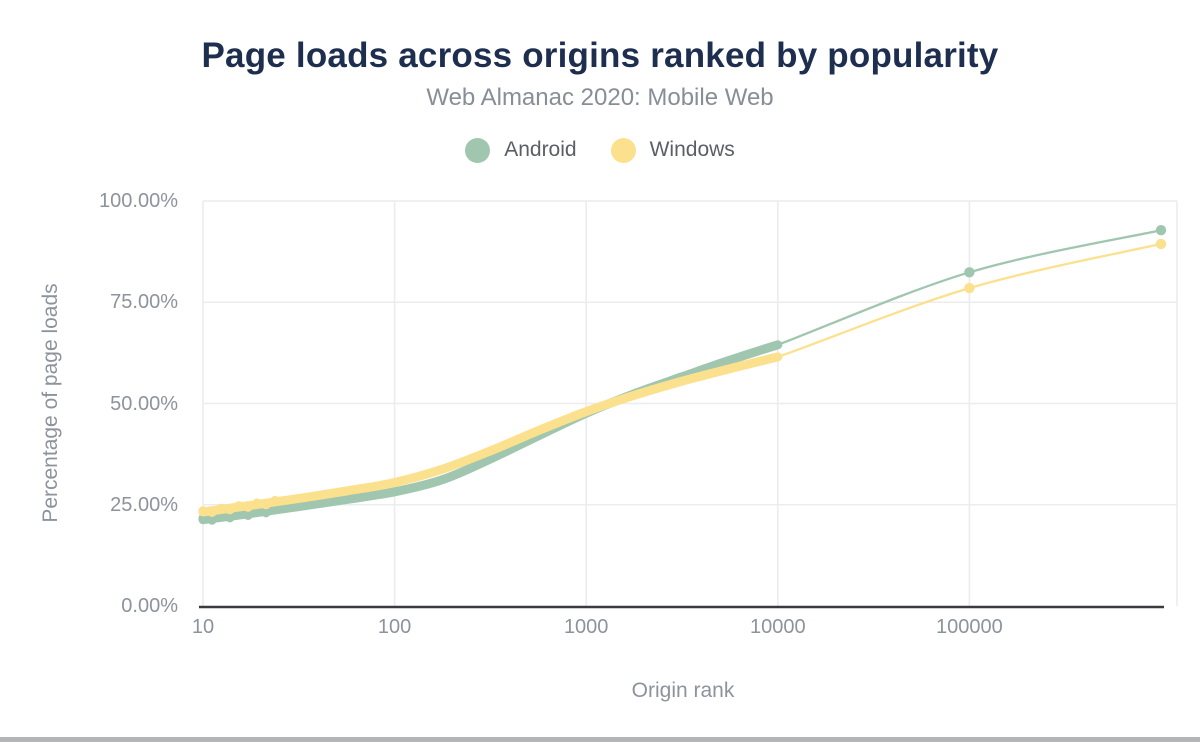  What do you see at coordinates (600, 150) in the screenshot?
I see `legend: Android Windows` at bounding box center [600, 150].